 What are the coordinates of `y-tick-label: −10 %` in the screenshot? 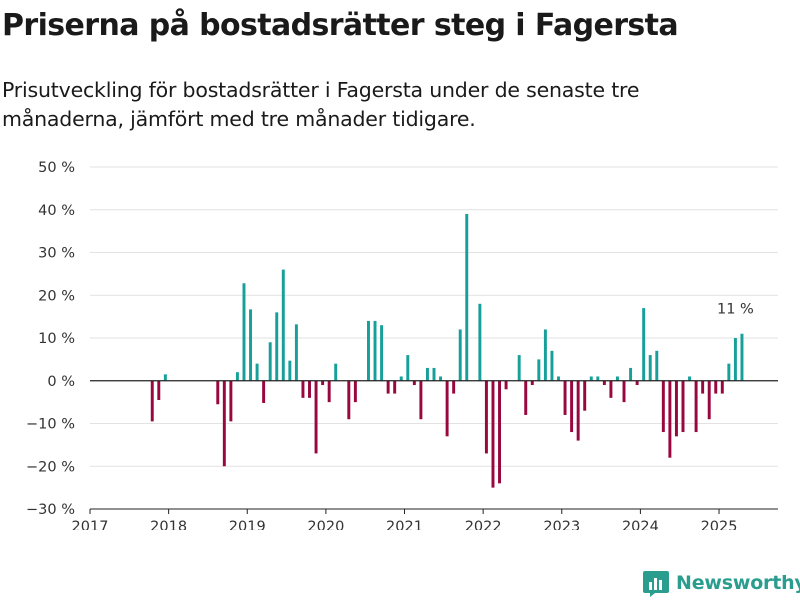 It's located at (50, 425).